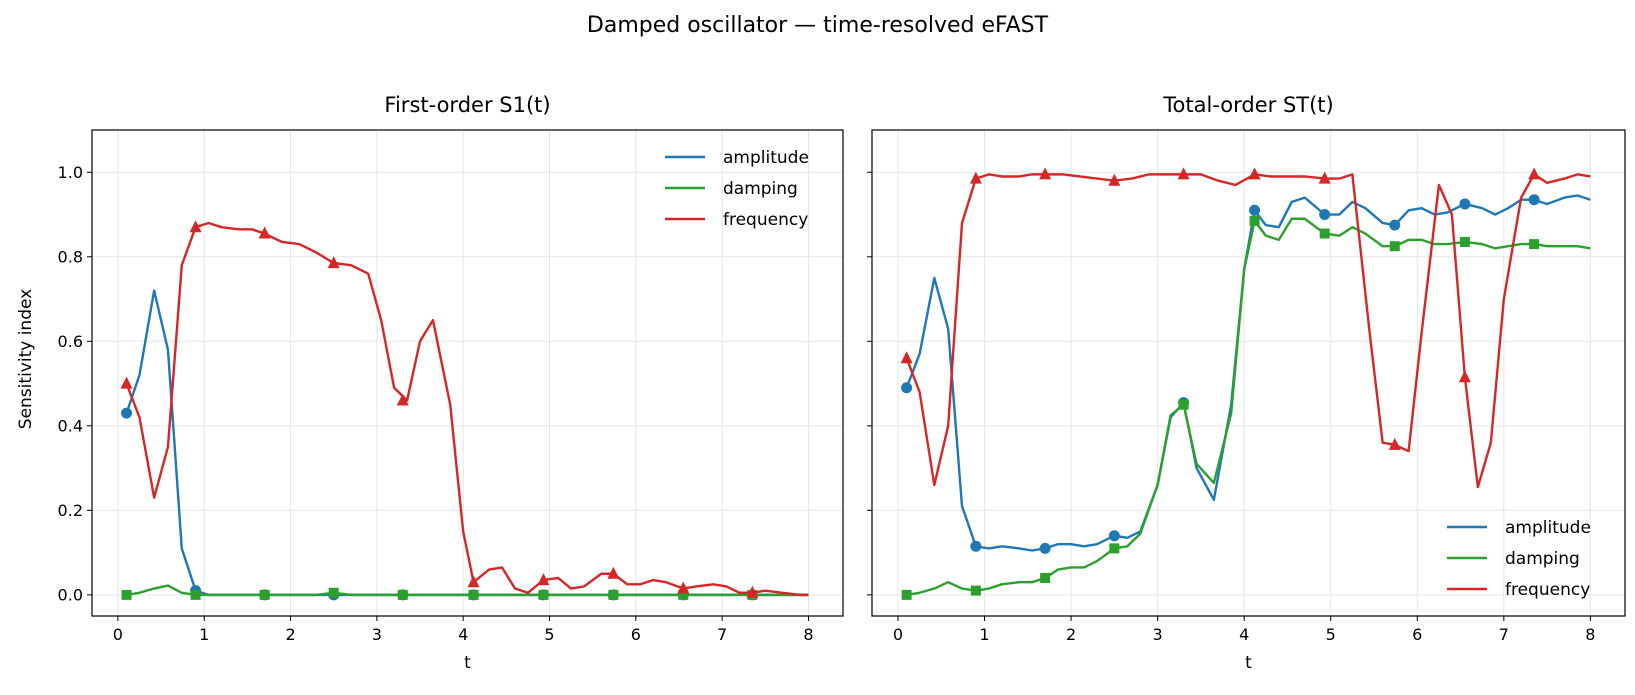 The image size is (1635, 695). I want to click on y-tick-label: 0.8, so click(70, 256).